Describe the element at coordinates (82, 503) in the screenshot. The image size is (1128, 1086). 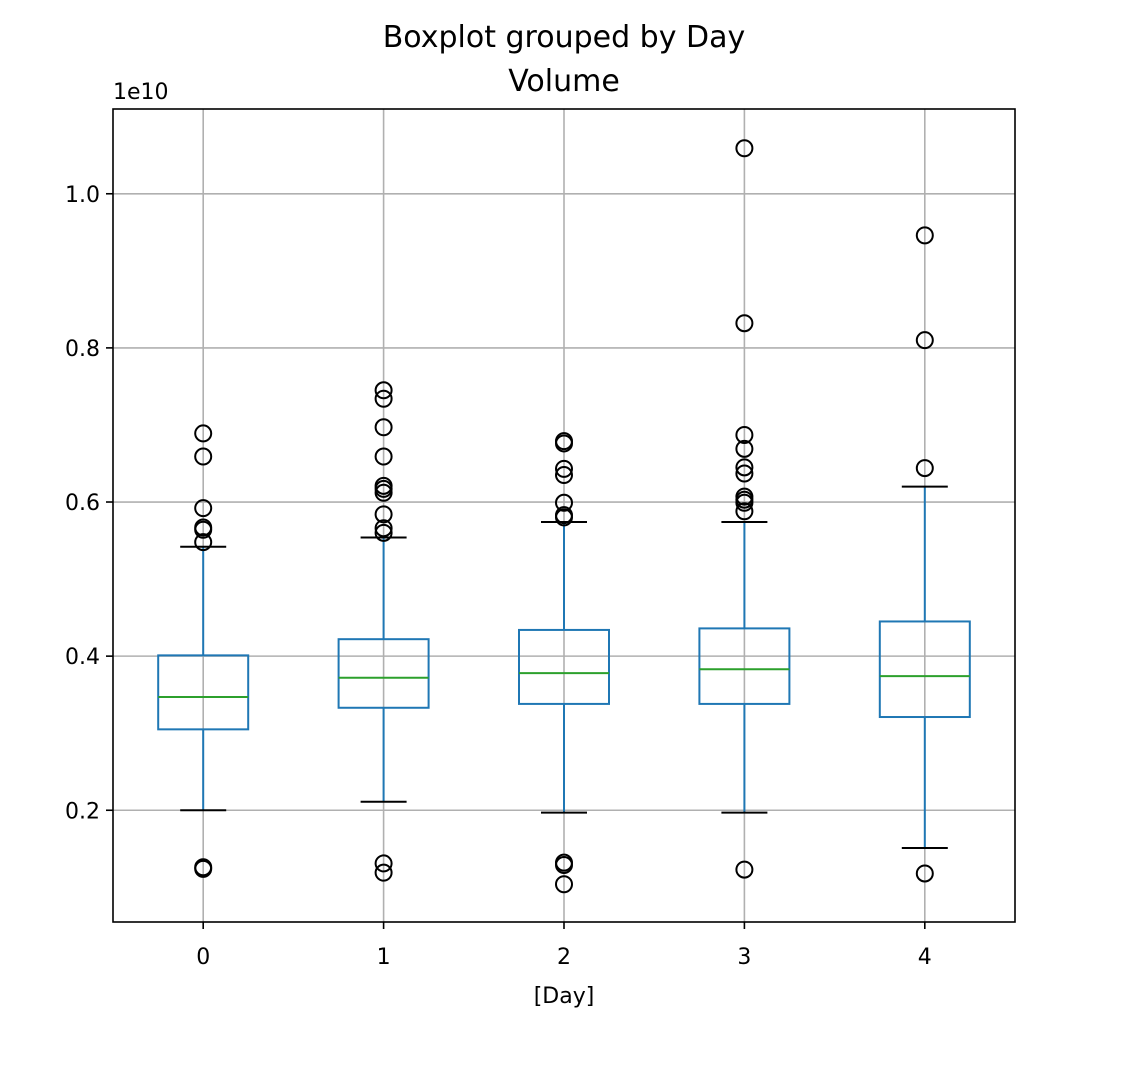
I see `y-tick-label: 0.6` at that location.